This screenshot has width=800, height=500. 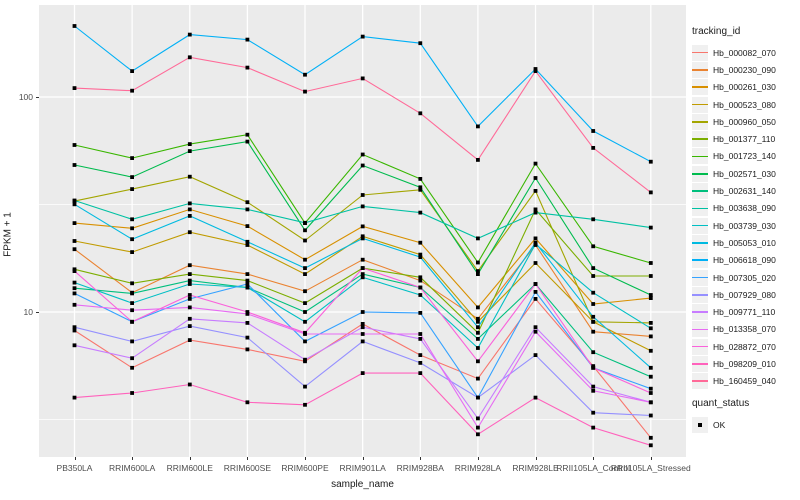 What do you see at coordinates (744, 294) in the screenshot?
I see `legend-item-label: Hb_007929_080` at bounding box center [744, 294].